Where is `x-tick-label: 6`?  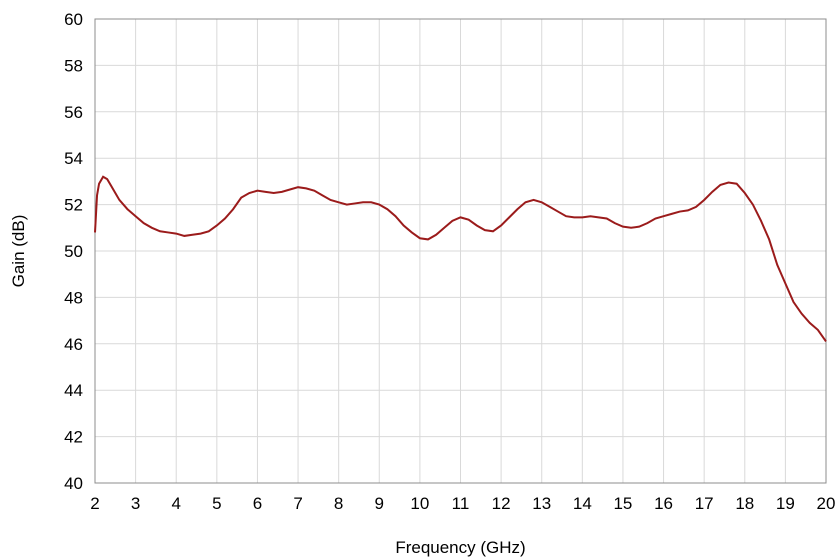
x-tick-label: 6 is located at coordinates (257, 503).